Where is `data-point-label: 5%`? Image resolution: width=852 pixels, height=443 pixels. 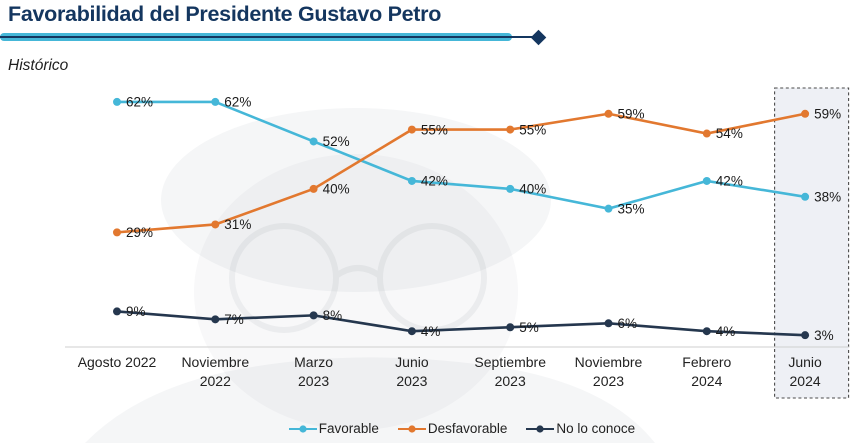
data-point-label: 5% is located at coordinates (529, 327).